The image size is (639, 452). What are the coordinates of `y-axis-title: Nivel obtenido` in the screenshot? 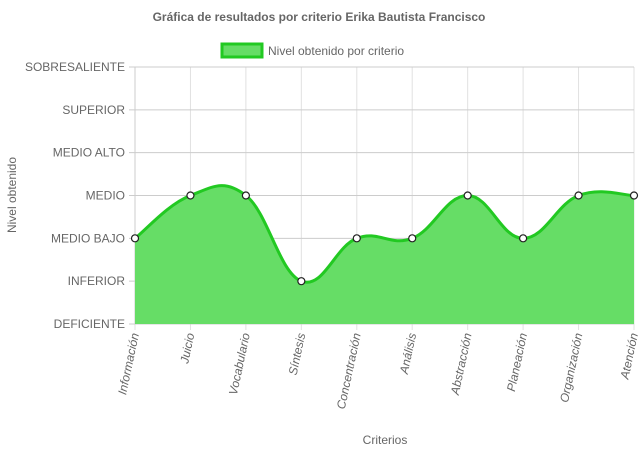 It's located at (12, 195).